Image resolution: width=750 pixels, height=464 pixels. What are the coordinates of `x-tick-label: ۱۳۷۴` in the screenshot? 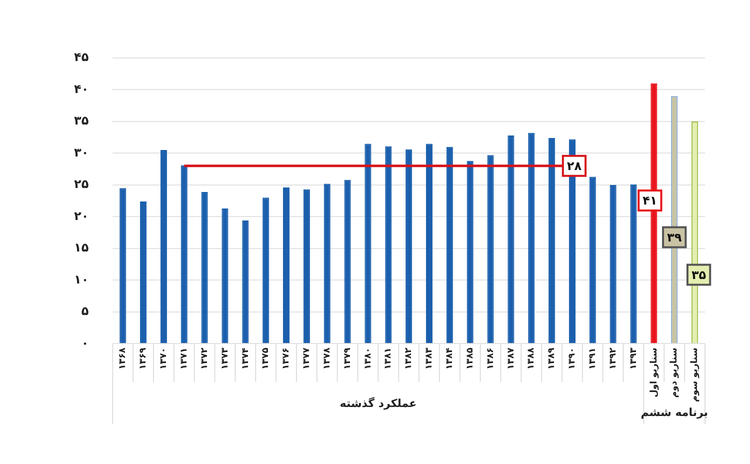 It's located at (245, 358).